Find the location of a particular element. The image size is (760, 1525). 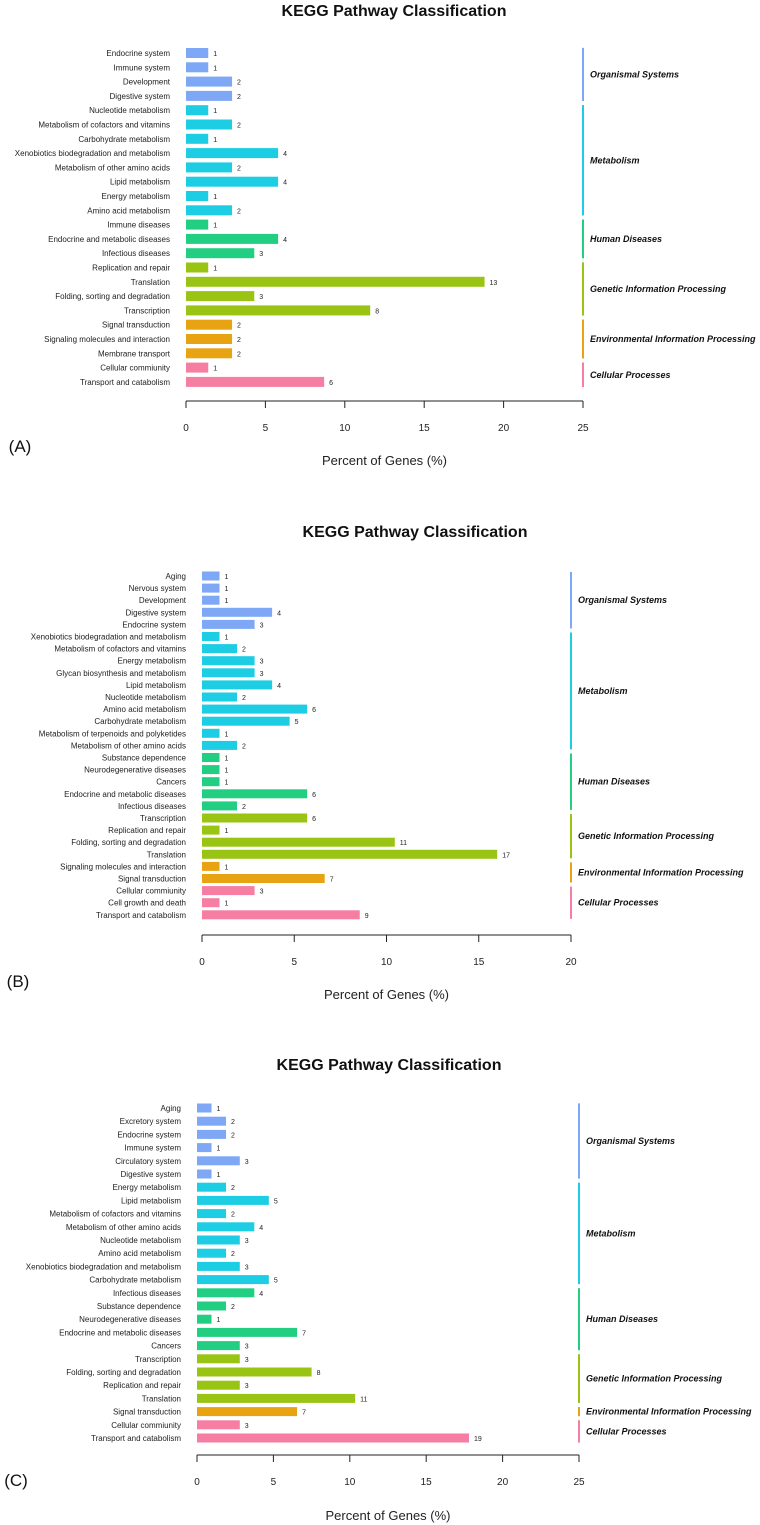

category-label: Digestive system is located at coordinates (156, 612).